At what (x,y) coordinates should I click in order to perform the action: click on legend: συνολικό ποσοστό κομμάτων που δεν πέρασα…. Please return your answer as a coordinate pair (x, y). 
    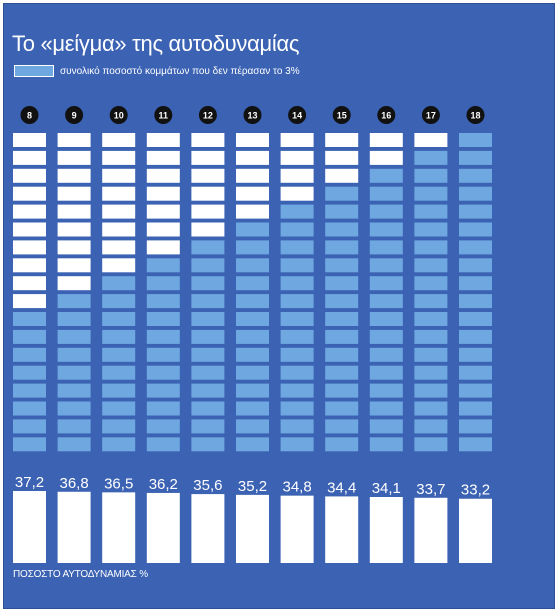
    Looking at the image, I should click on (157, 71).